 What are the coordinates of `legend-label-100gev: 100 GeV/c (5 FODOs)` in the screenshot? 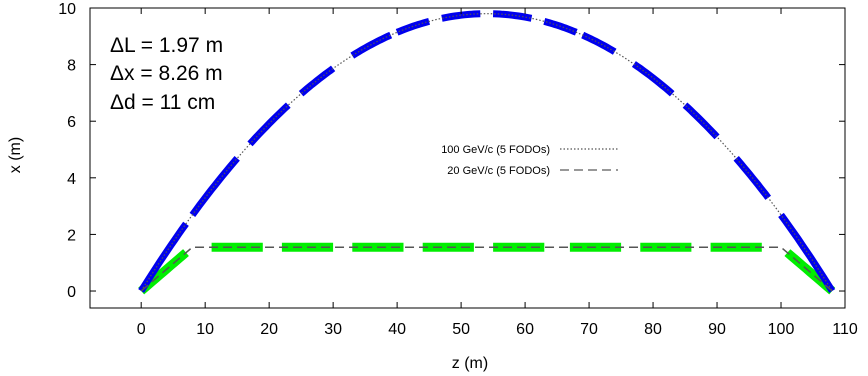 It's located at (495, 150).